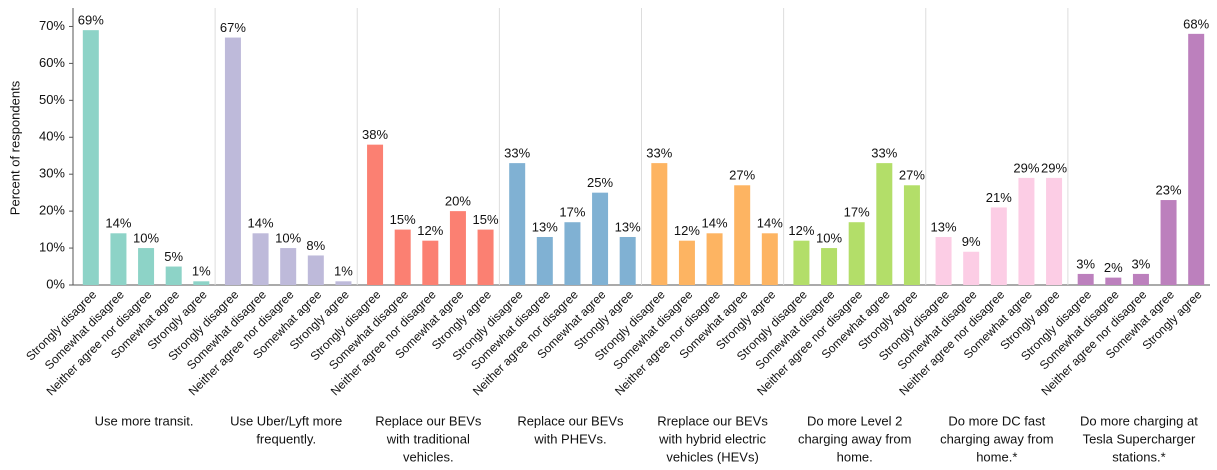  Describe the element at coordinates (375, 134) in the screenshot. I see `value-label: 38%` at that location.